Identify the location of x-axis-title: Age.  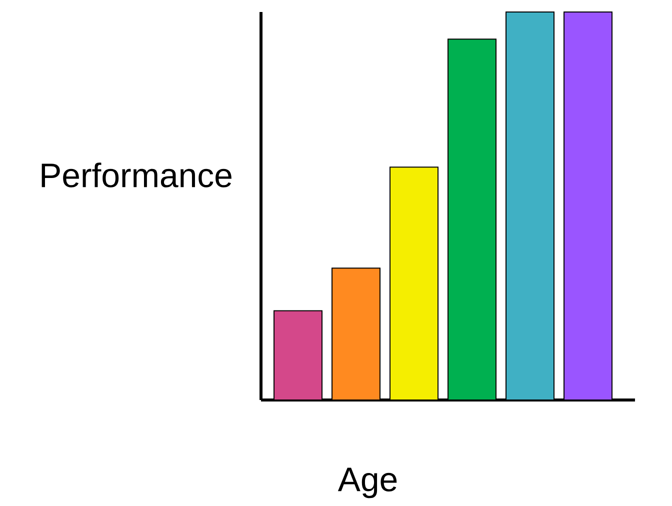
(367, 483).